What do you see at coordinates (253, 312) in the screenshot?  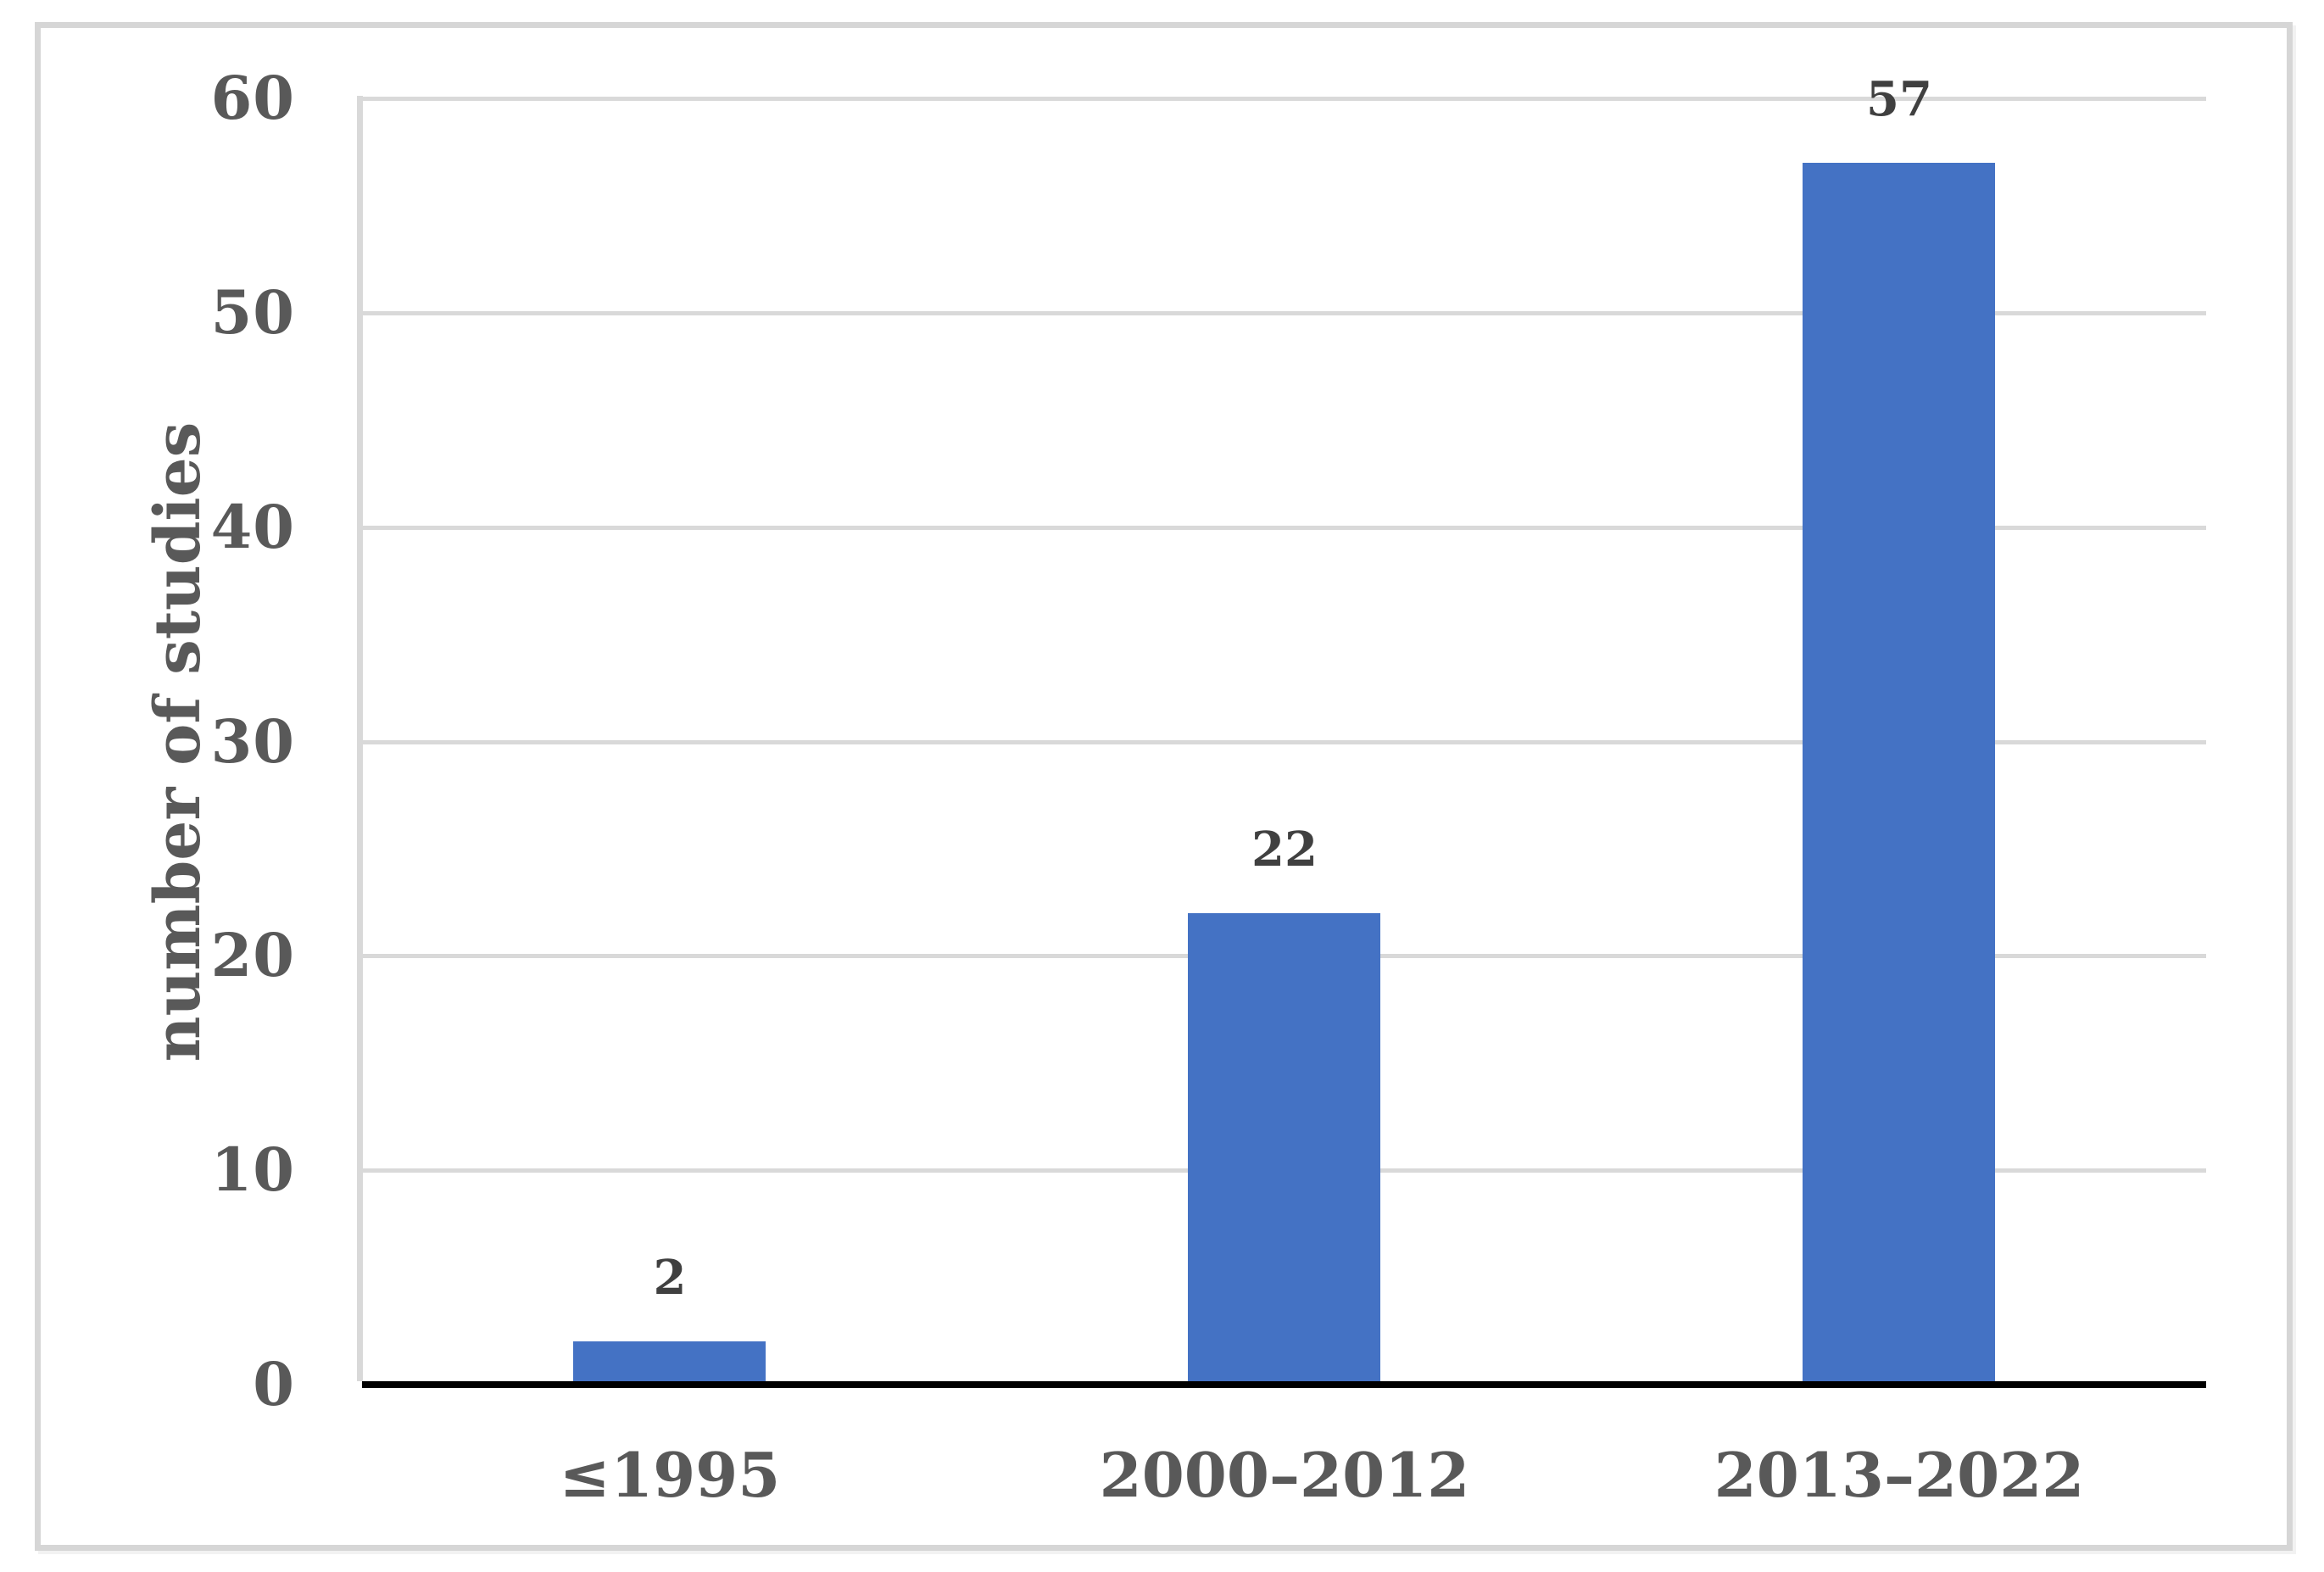 I see `y-tick-label-50: 50` at bounding box center [253, 312].